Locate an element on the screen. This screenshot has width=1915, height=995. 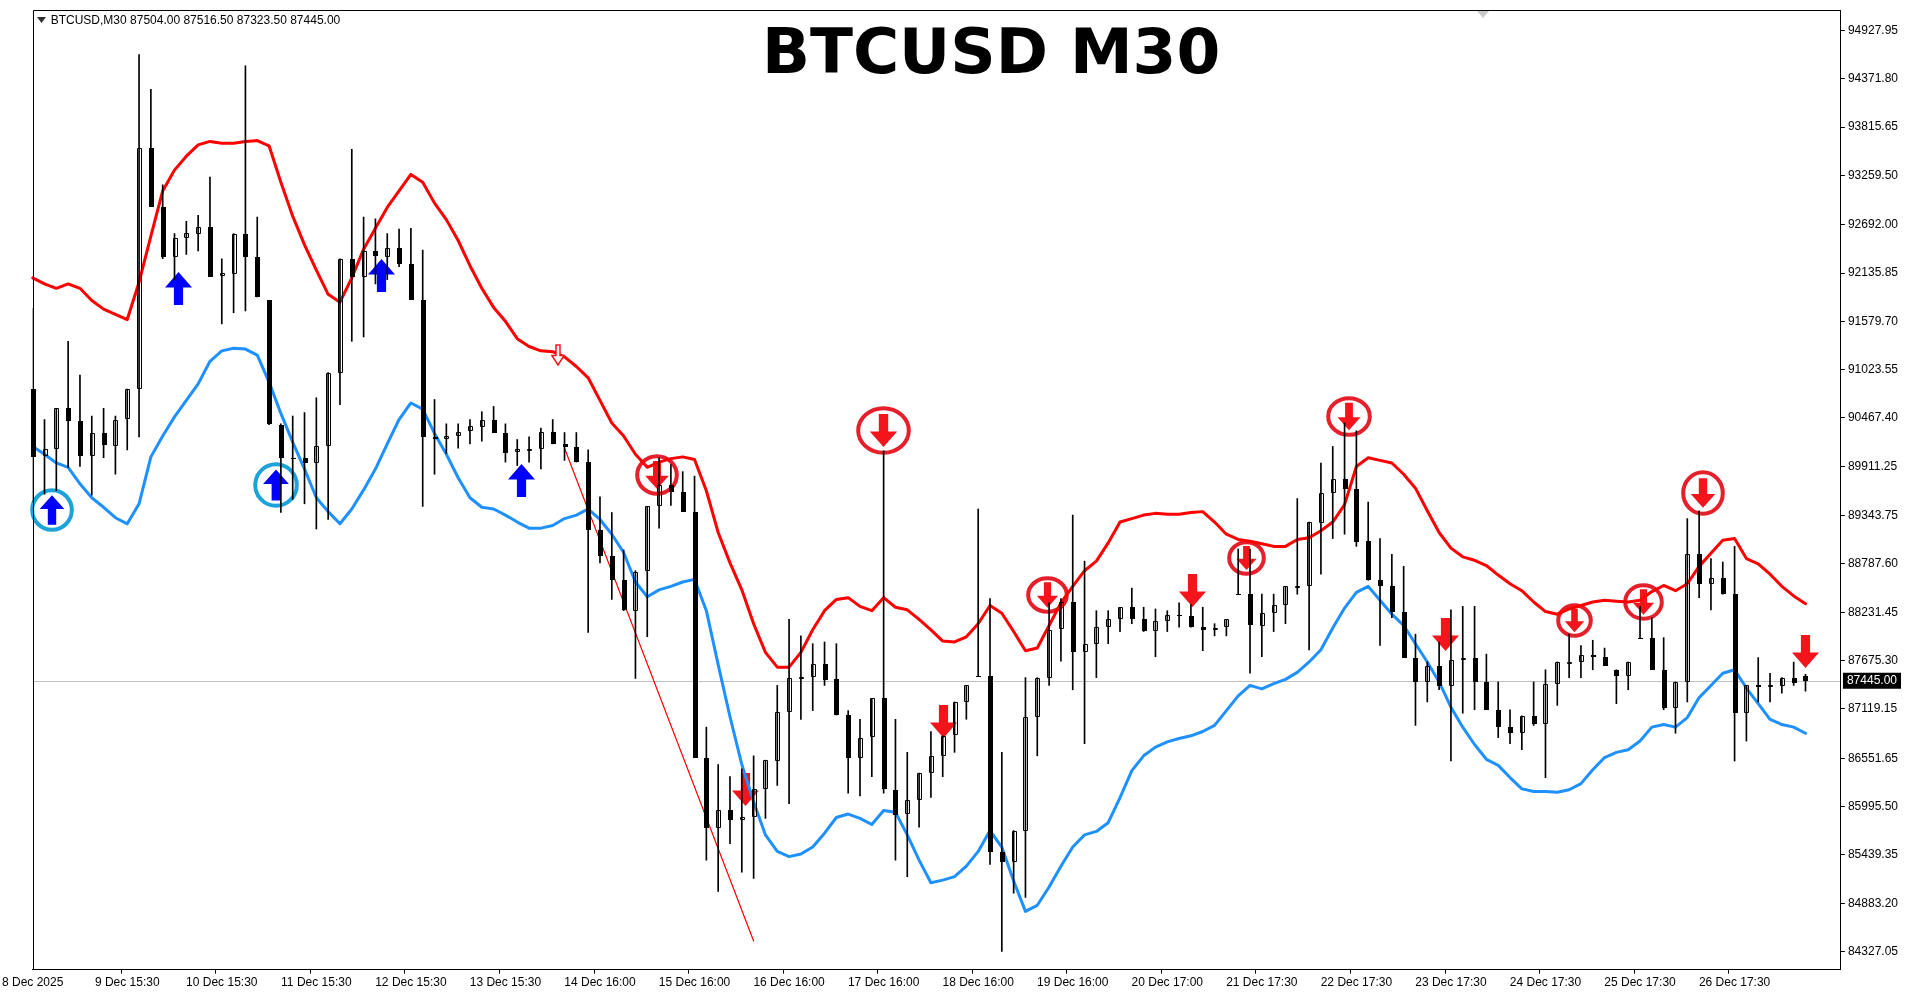
x-tick-label: 14 Dec 16:00 is located at coordinates (600, 982).